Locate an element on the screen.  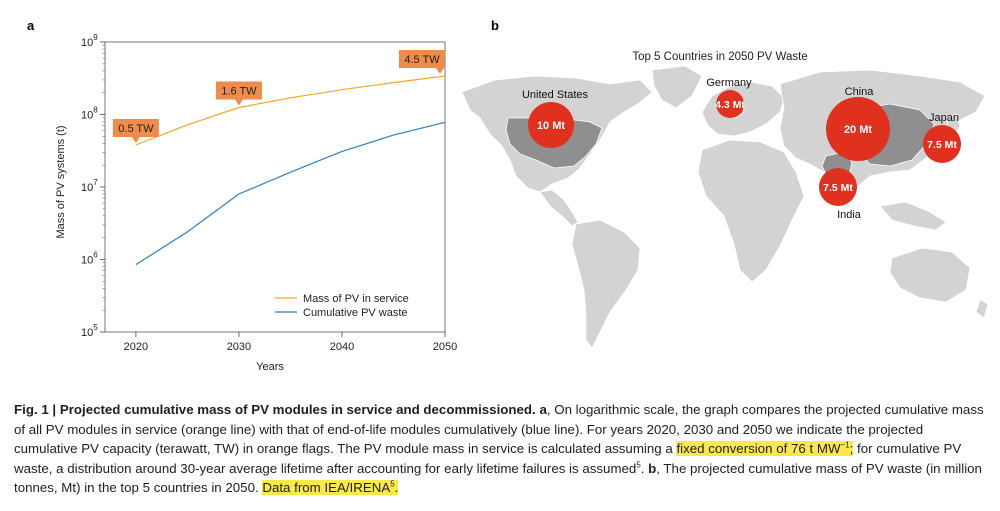
country-name-united-states: United States is located at coordinates (555, 95).